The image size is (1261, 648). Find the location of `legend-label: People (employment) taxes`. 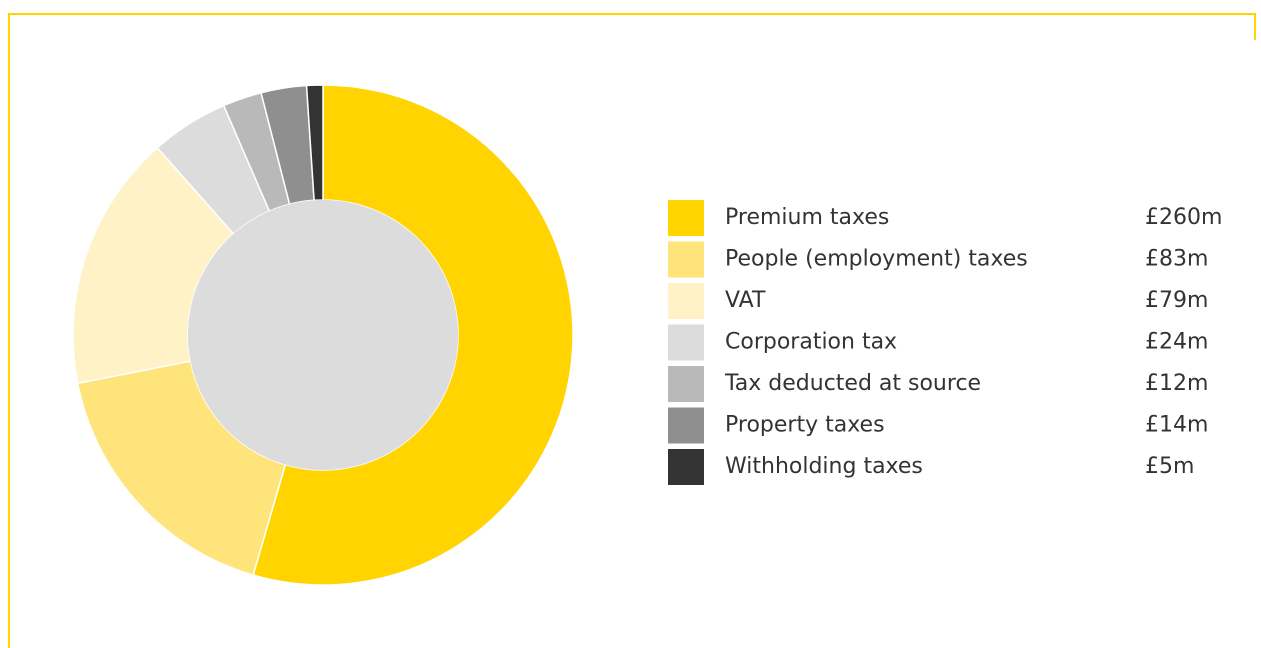

legend-label: People (employment) taxes is located at coordinates (876, 259).